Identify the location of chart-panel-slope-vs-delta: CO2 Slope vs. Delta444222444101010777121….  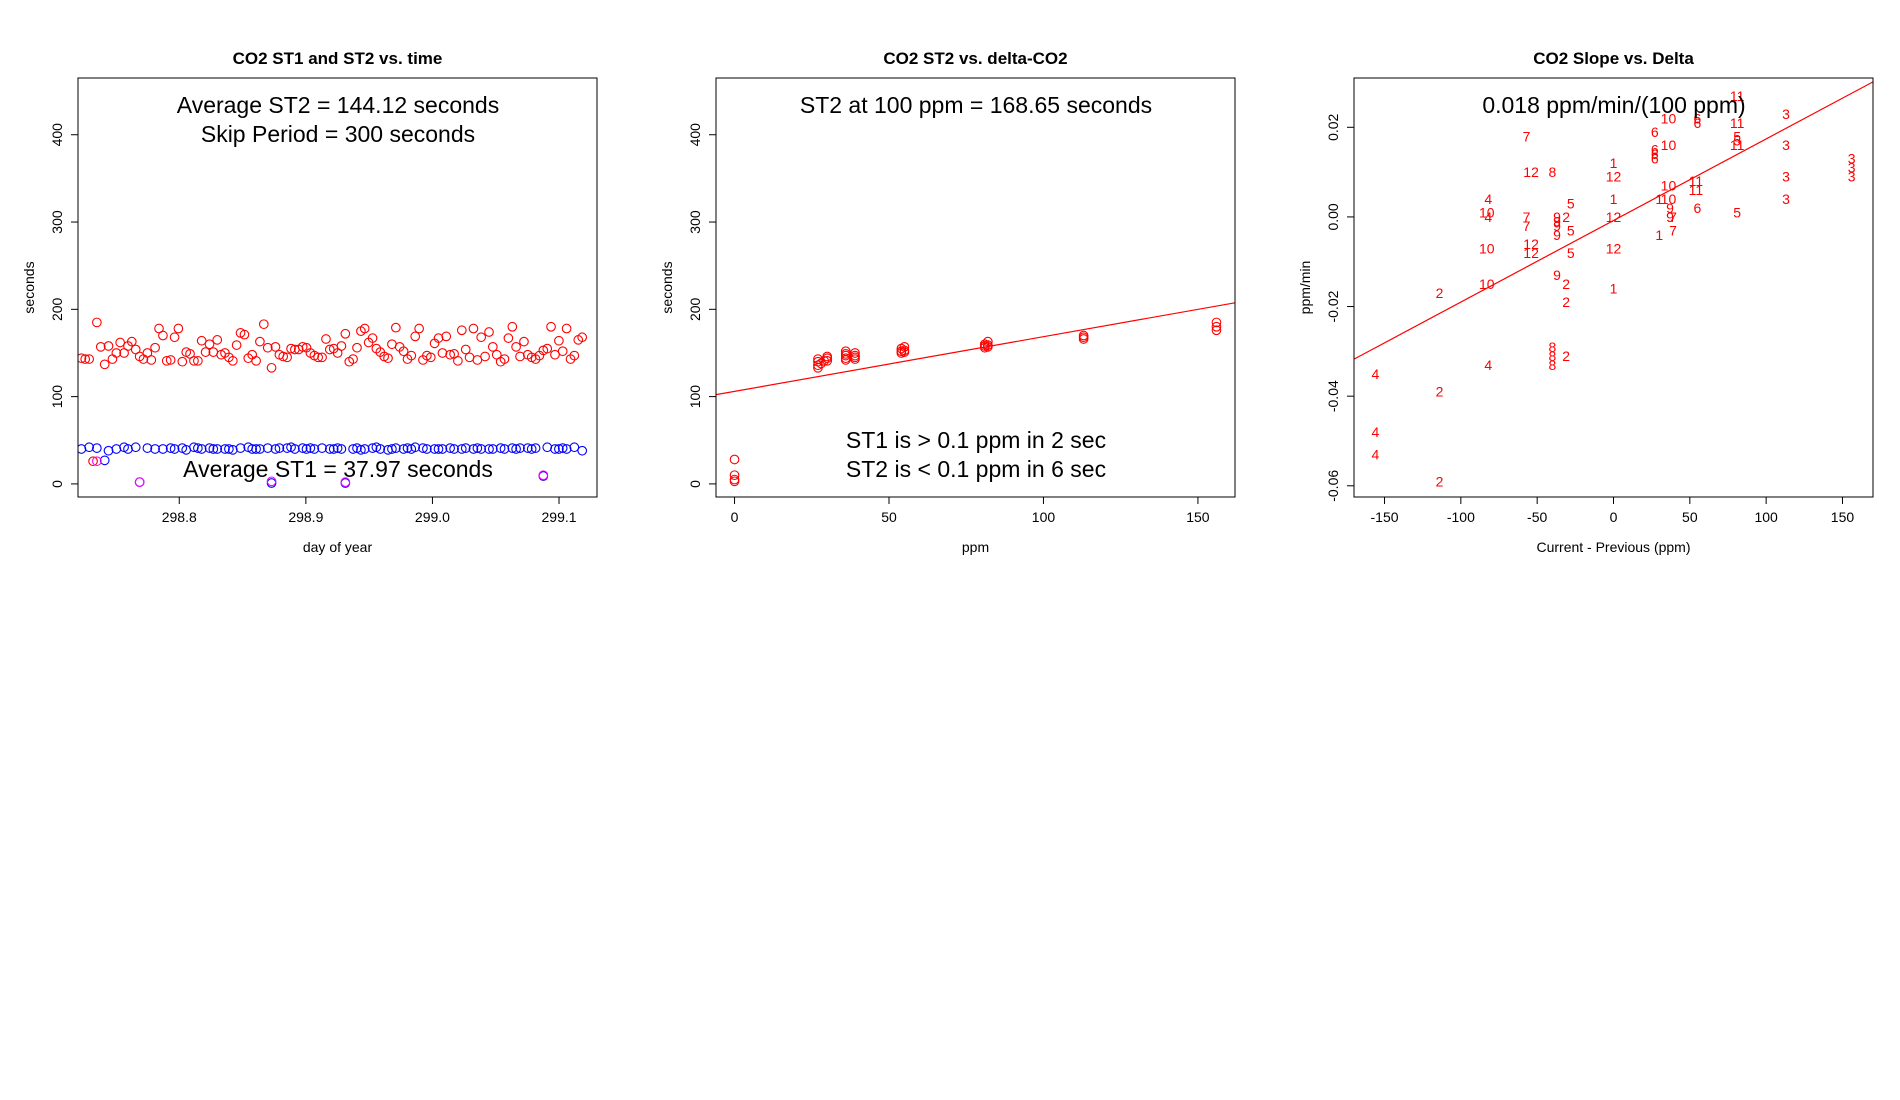
(1585, 302).